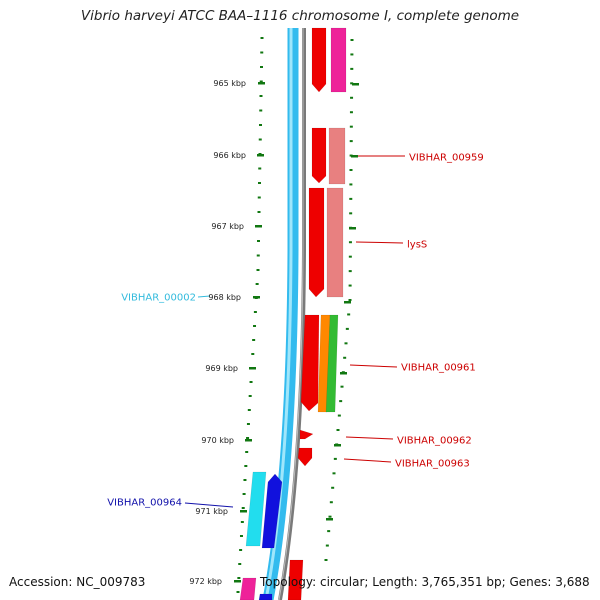 This screenshot has height=600, width=600. I want to click on scale-dots-outer-lower, so click(338, 430).